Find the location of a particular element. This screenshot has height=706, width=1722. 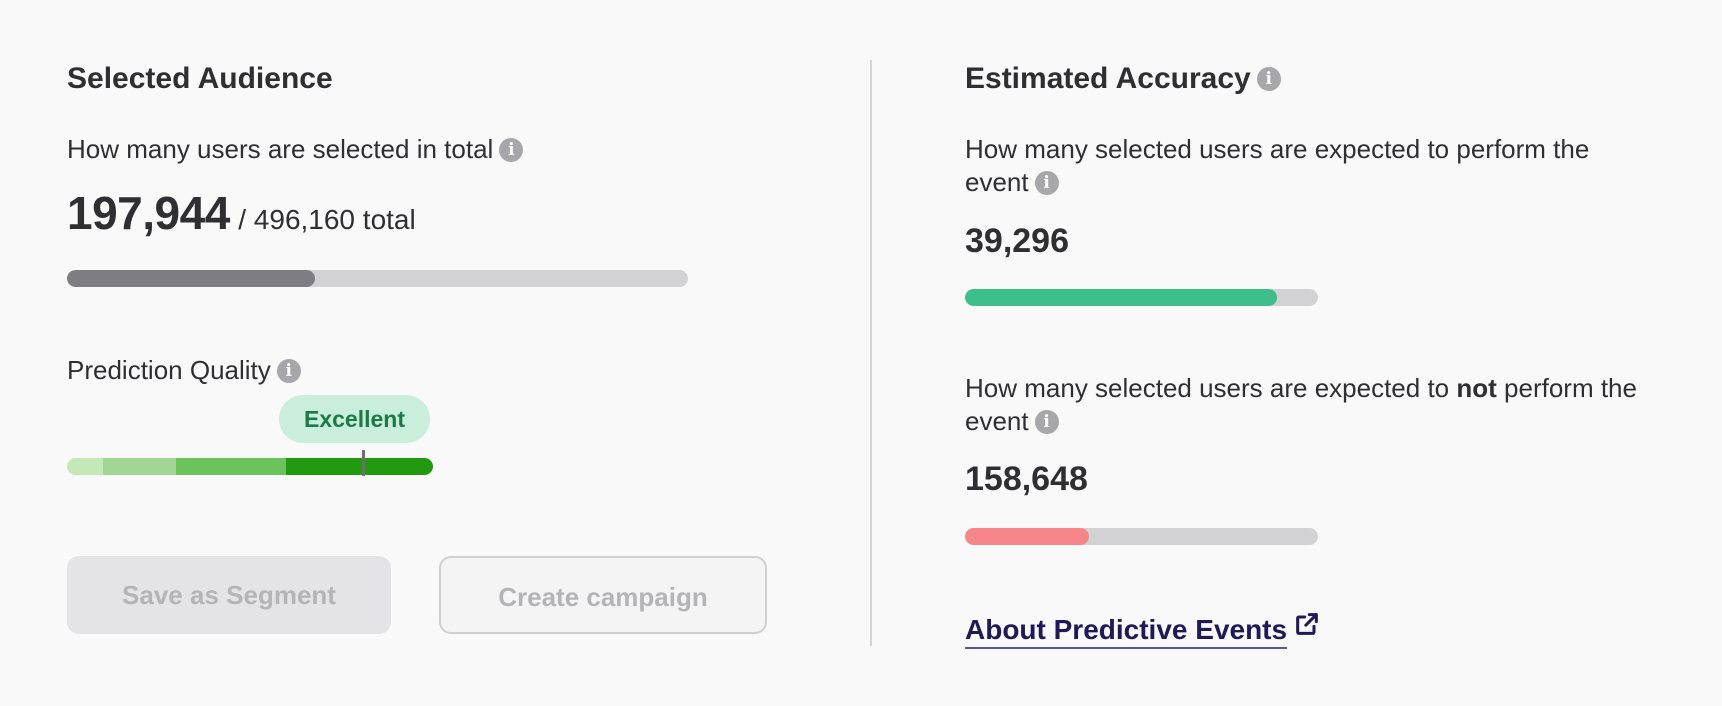

prediction-quality-label: Prediction Quality i is located at coordinates (184, 370).